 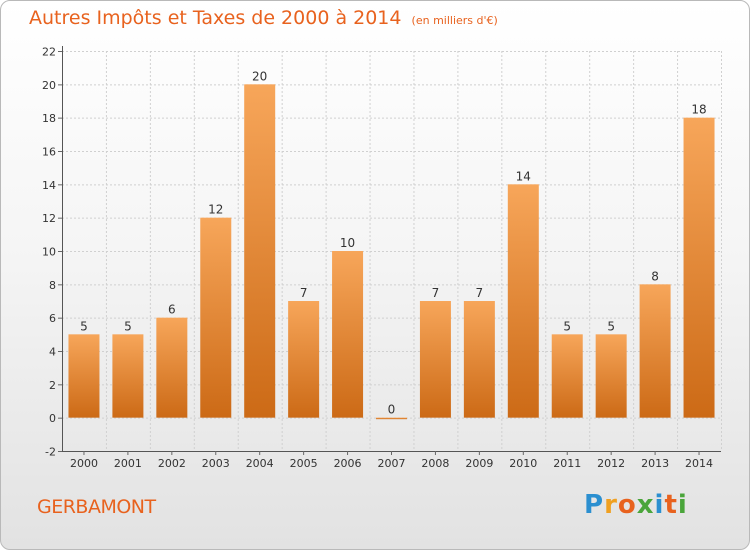 What do you see at coordinates (611, 376) in the screenshot?
I see `bar-2012` at bounding box center [611, 376].